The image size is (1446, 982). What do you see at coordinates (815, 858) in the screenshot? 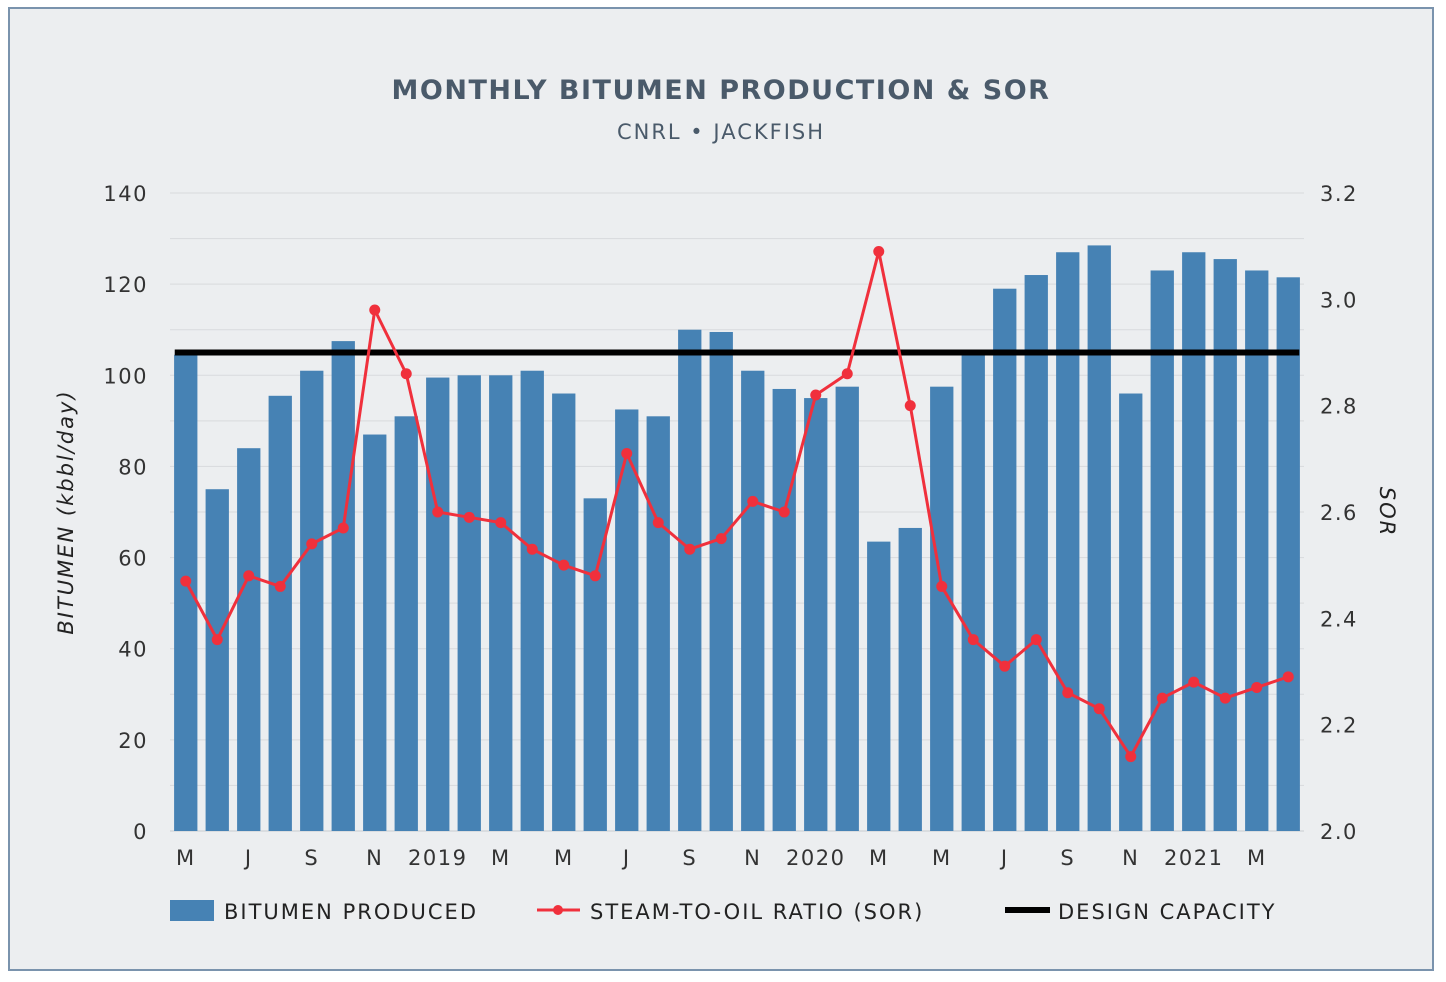
I see `x-tick-label: 2020` at bounding box center [815, 858].